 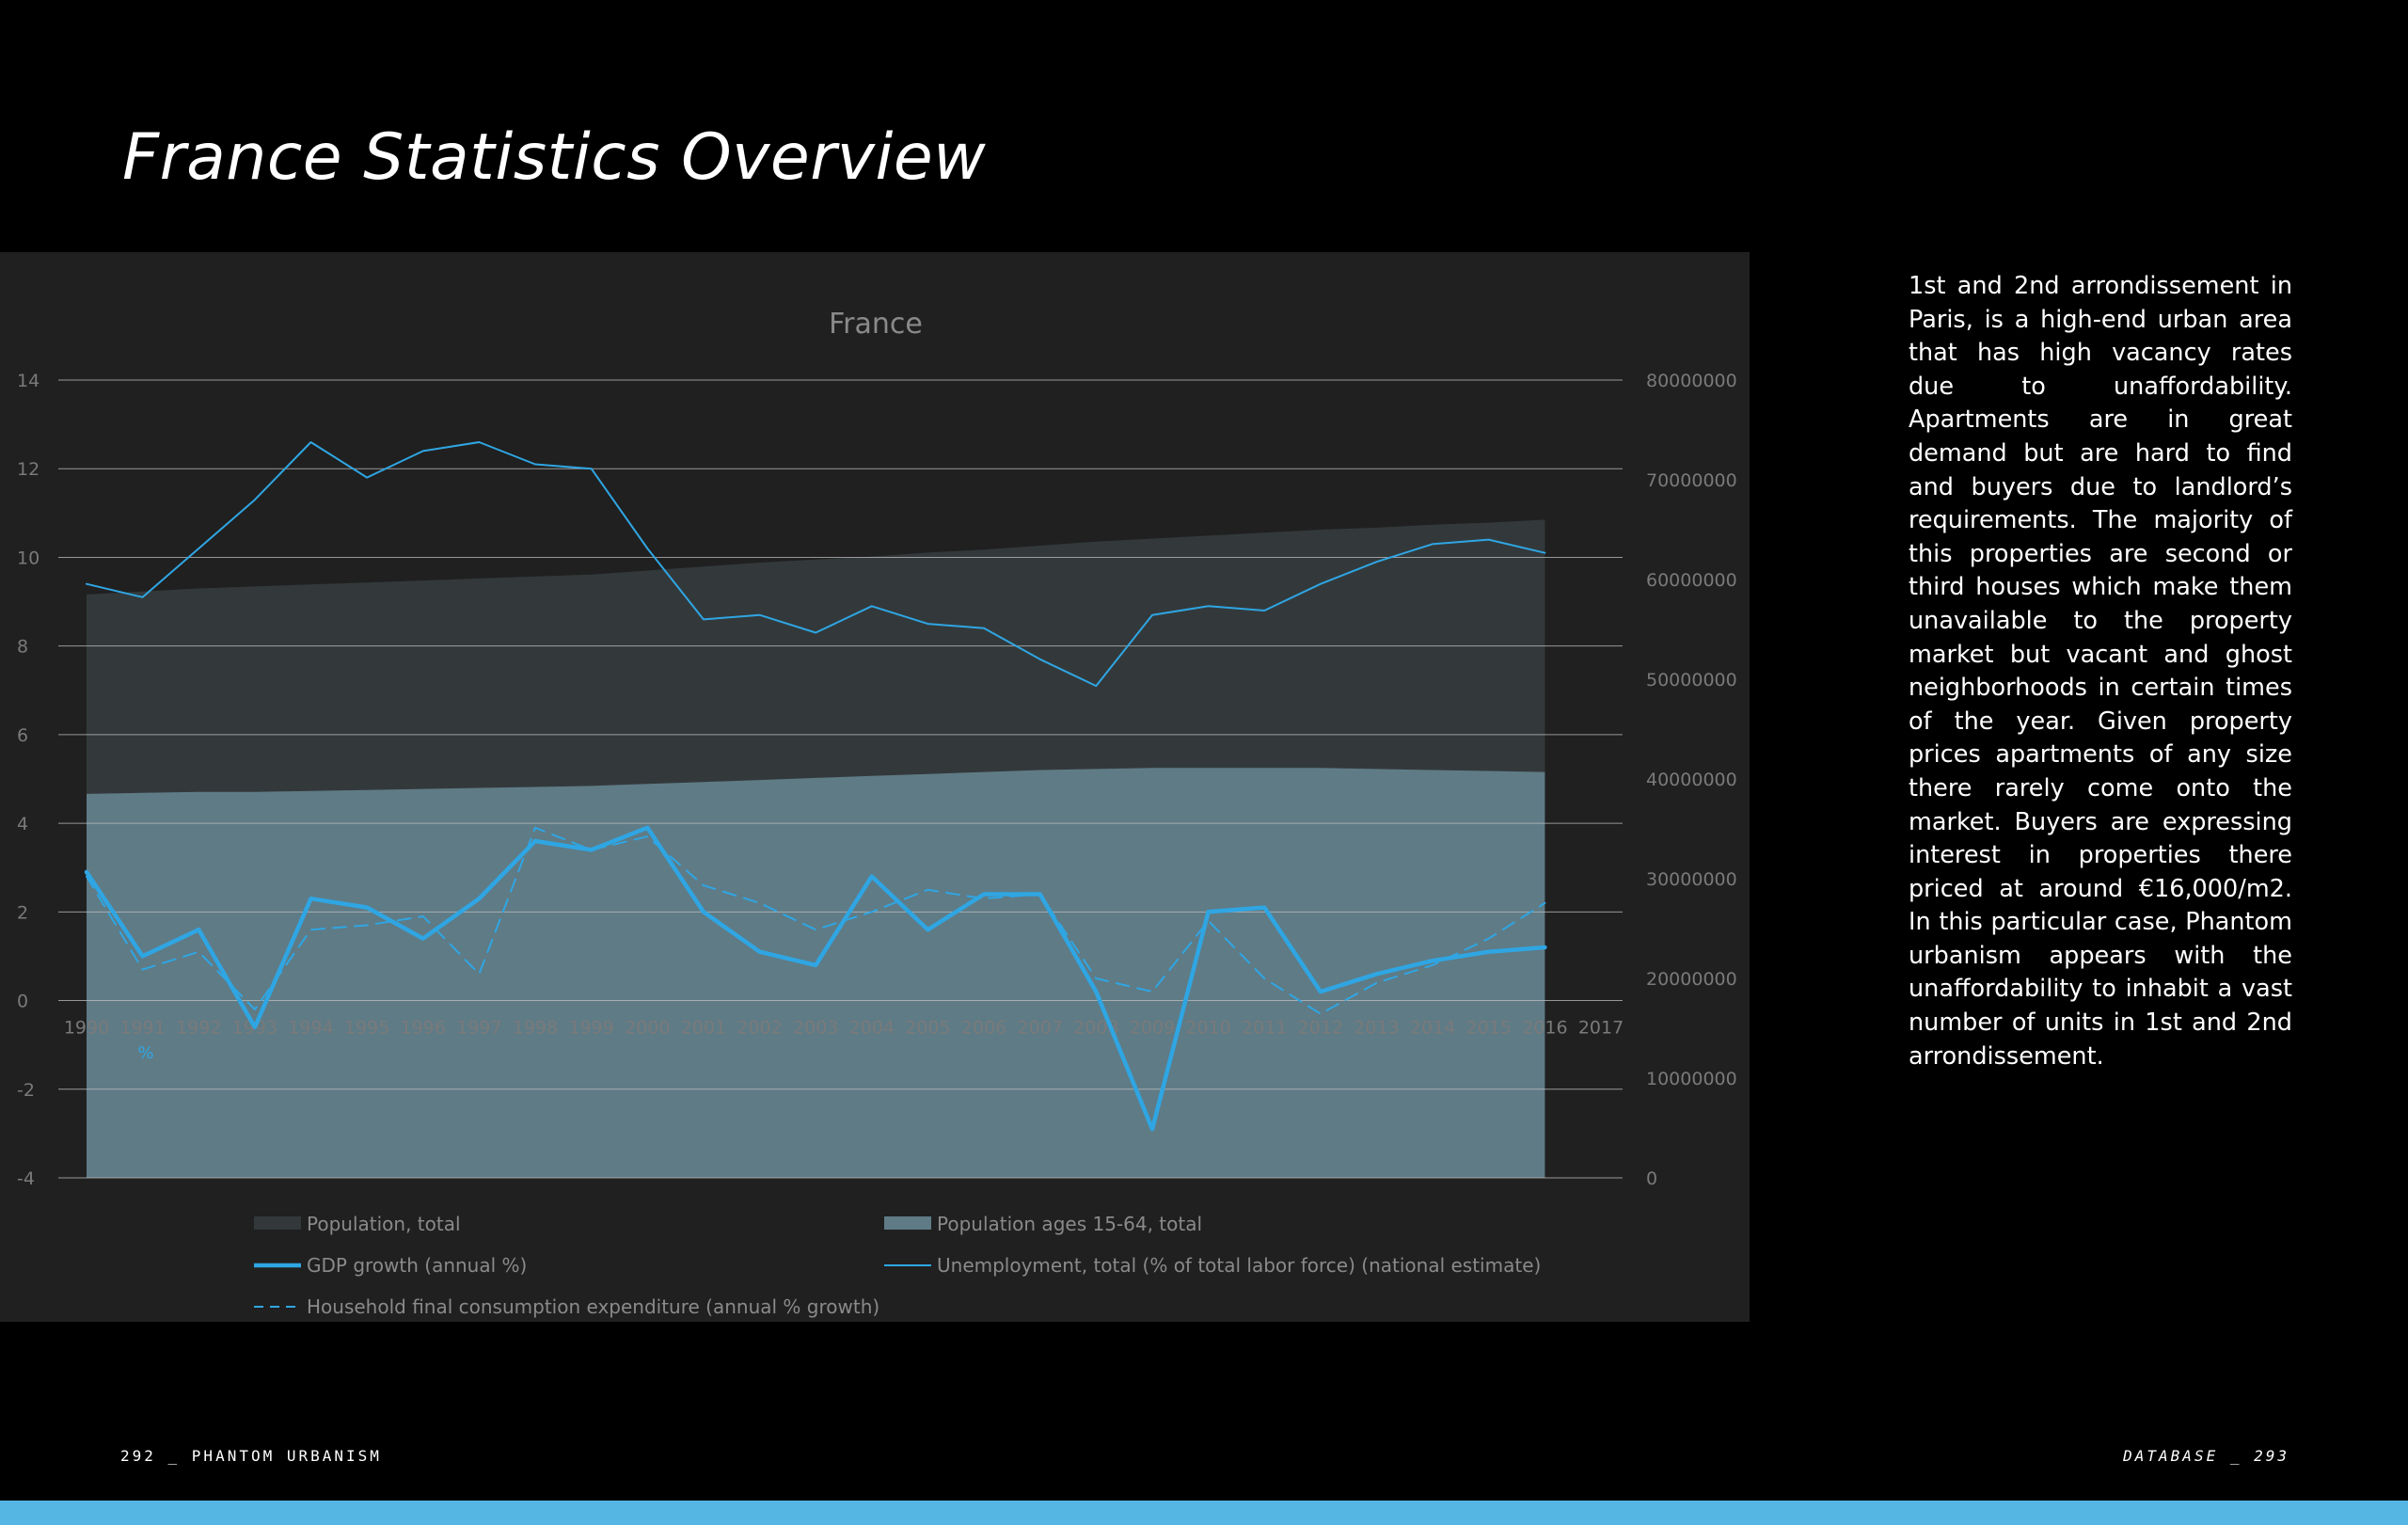 I want to click on right-tick-label: 10000000, so click(x=1692, y=1079).